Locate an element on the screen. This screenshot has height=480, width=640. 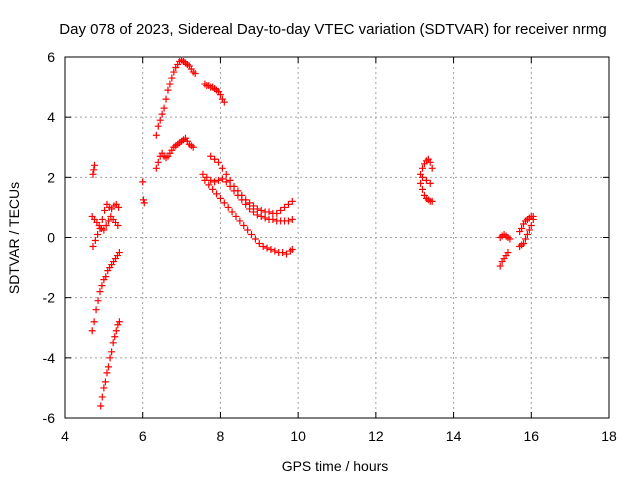
series-seg-l is located at coordinates (426, 180).